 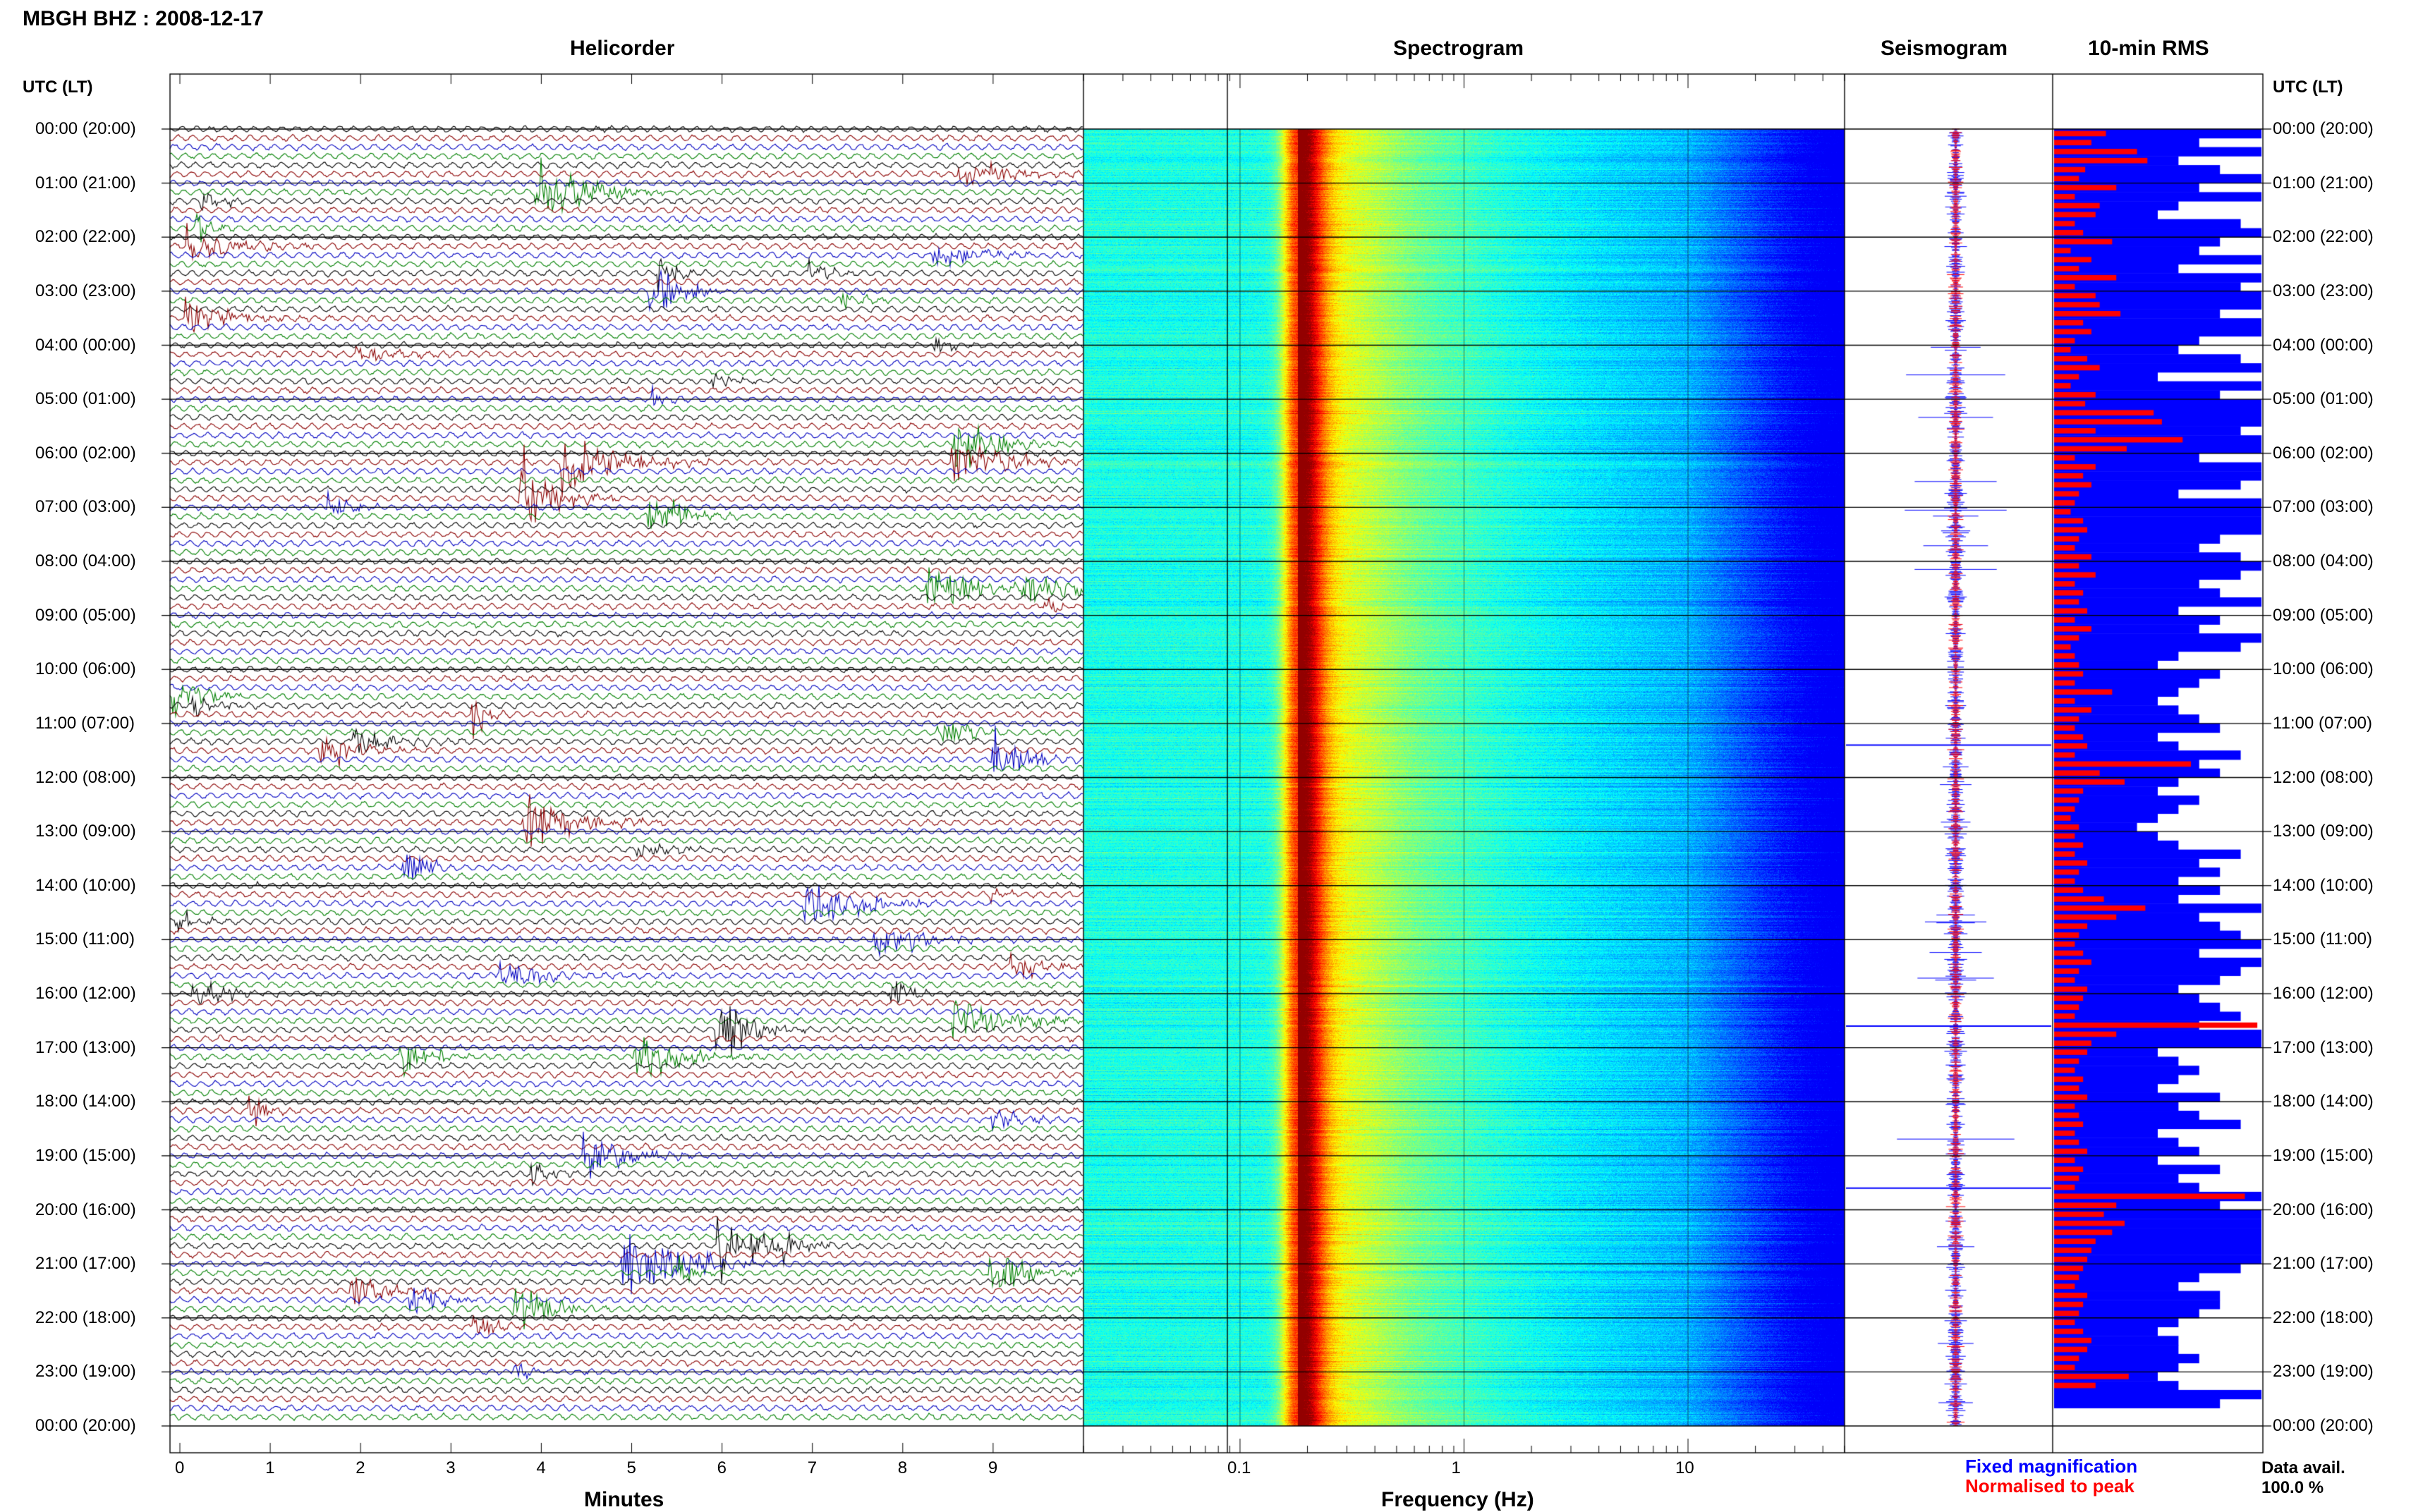 I want to click on data-avail-value: 100.0 %, so click(x=2292, y=1487).